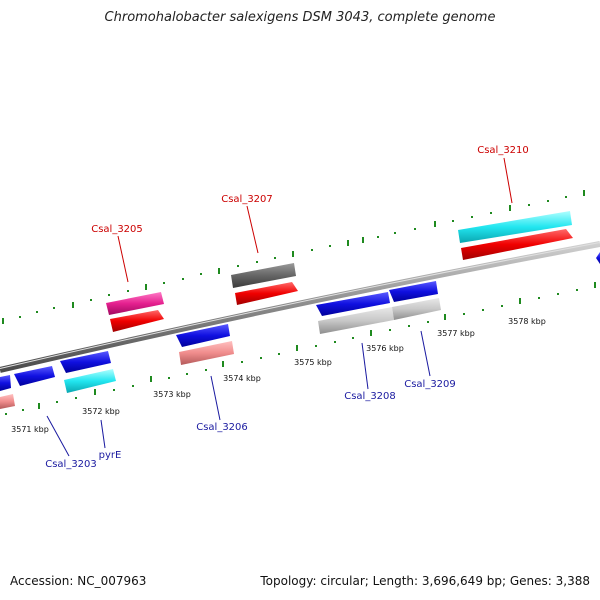  What do you see at coordinates (206, 353) in the screenshot?
I see `gene-feature-csal-3206-track` at bounding box center [206, 353].